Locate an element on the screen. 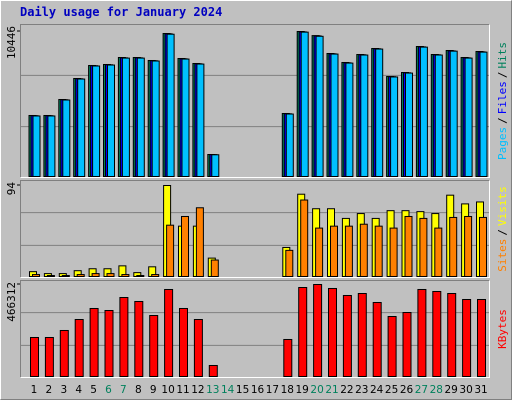  x-tick-label: 12 is located at coordinates (197, 390).